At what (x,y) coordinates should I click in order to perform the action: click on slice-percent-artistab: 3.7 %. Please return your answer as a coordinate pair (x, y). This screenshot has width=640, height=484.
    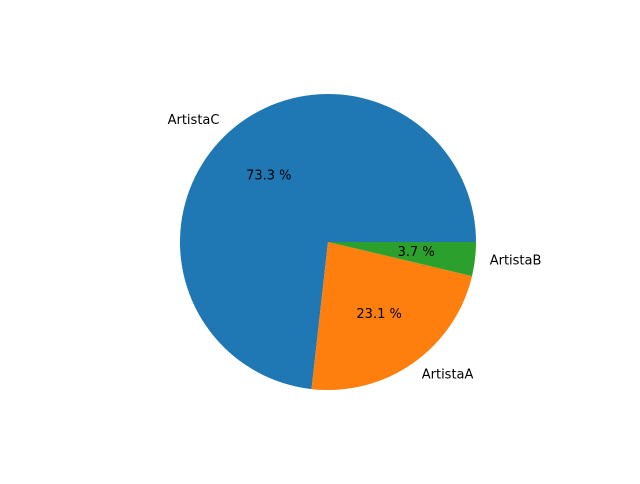
    Looking at the image, I should click on (416, 252).